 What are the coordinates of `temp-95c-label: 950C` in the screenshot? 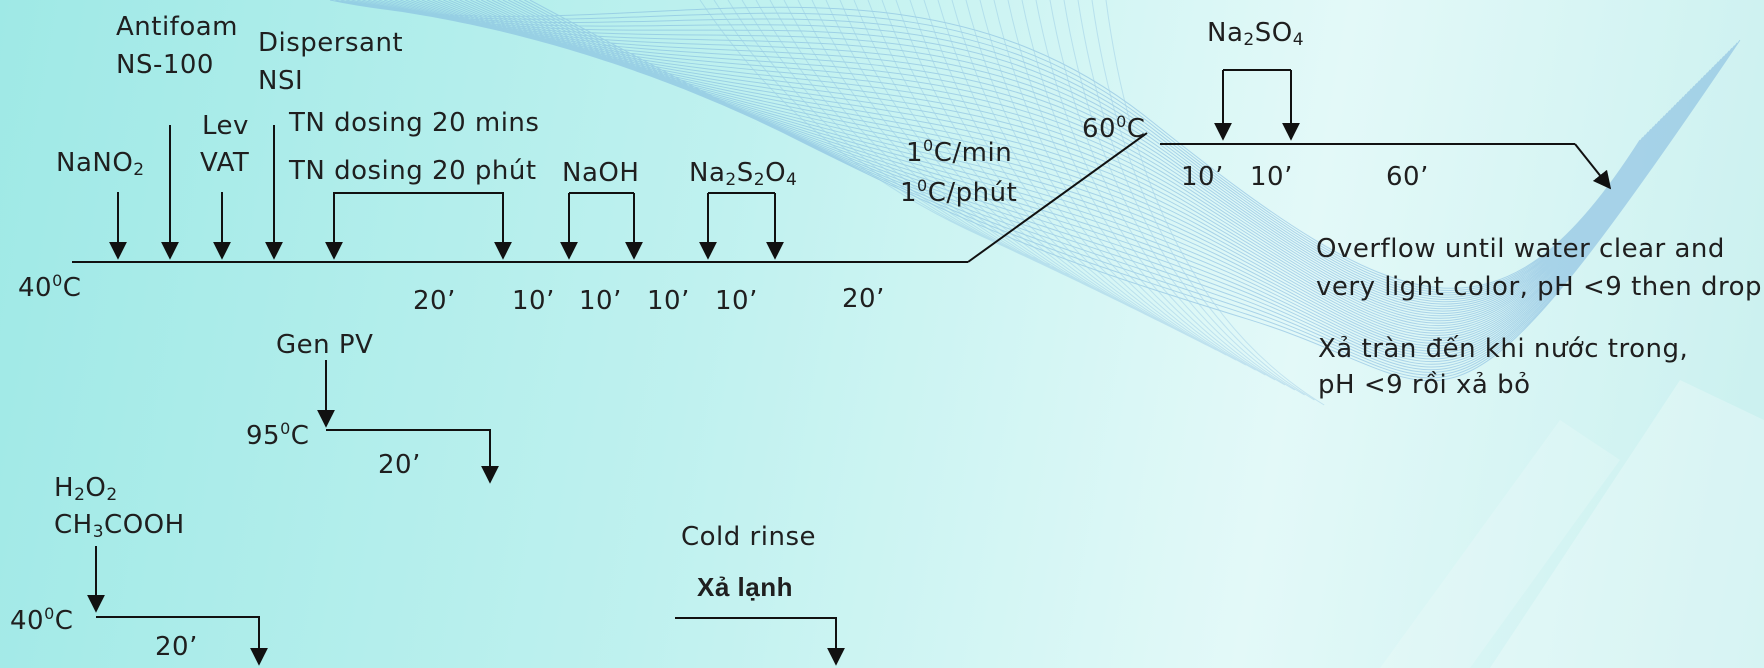 It's located at (278, 435).